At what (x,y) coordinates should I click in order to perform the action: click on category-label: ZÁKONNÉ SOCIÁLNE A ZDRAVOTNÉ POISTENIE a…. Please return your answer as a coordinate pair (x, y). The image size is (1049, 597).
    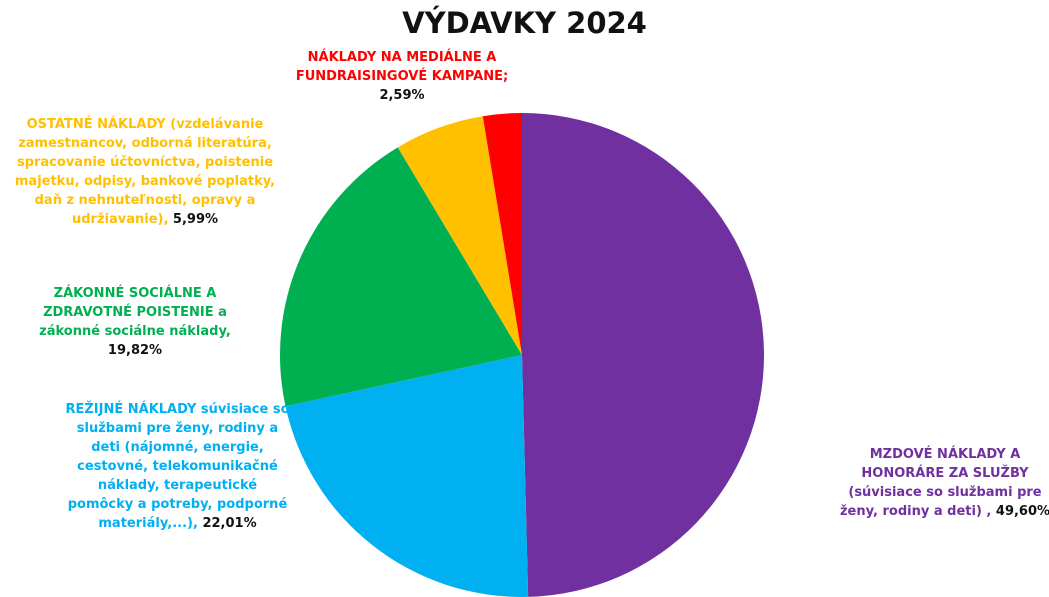
    Looking at the image, I should click on (135, 312).